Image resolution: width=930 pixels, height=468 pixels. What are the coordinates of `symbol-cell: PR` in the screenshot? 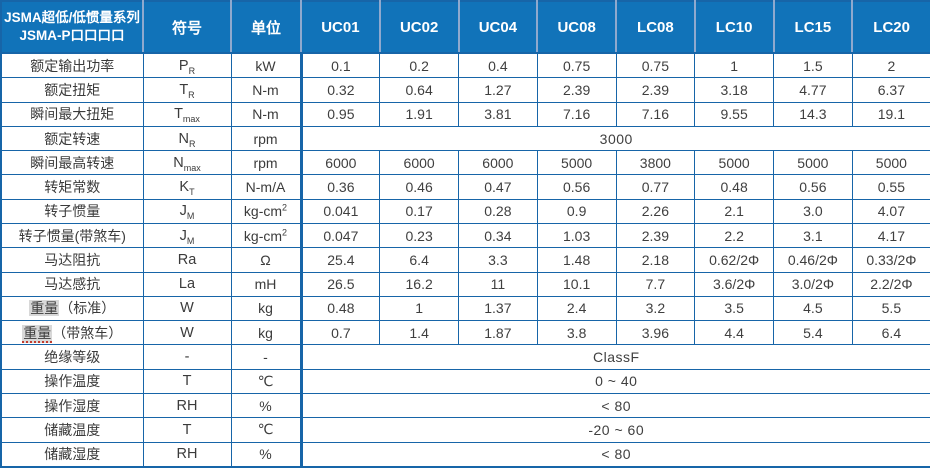 It's located at (187, 65).